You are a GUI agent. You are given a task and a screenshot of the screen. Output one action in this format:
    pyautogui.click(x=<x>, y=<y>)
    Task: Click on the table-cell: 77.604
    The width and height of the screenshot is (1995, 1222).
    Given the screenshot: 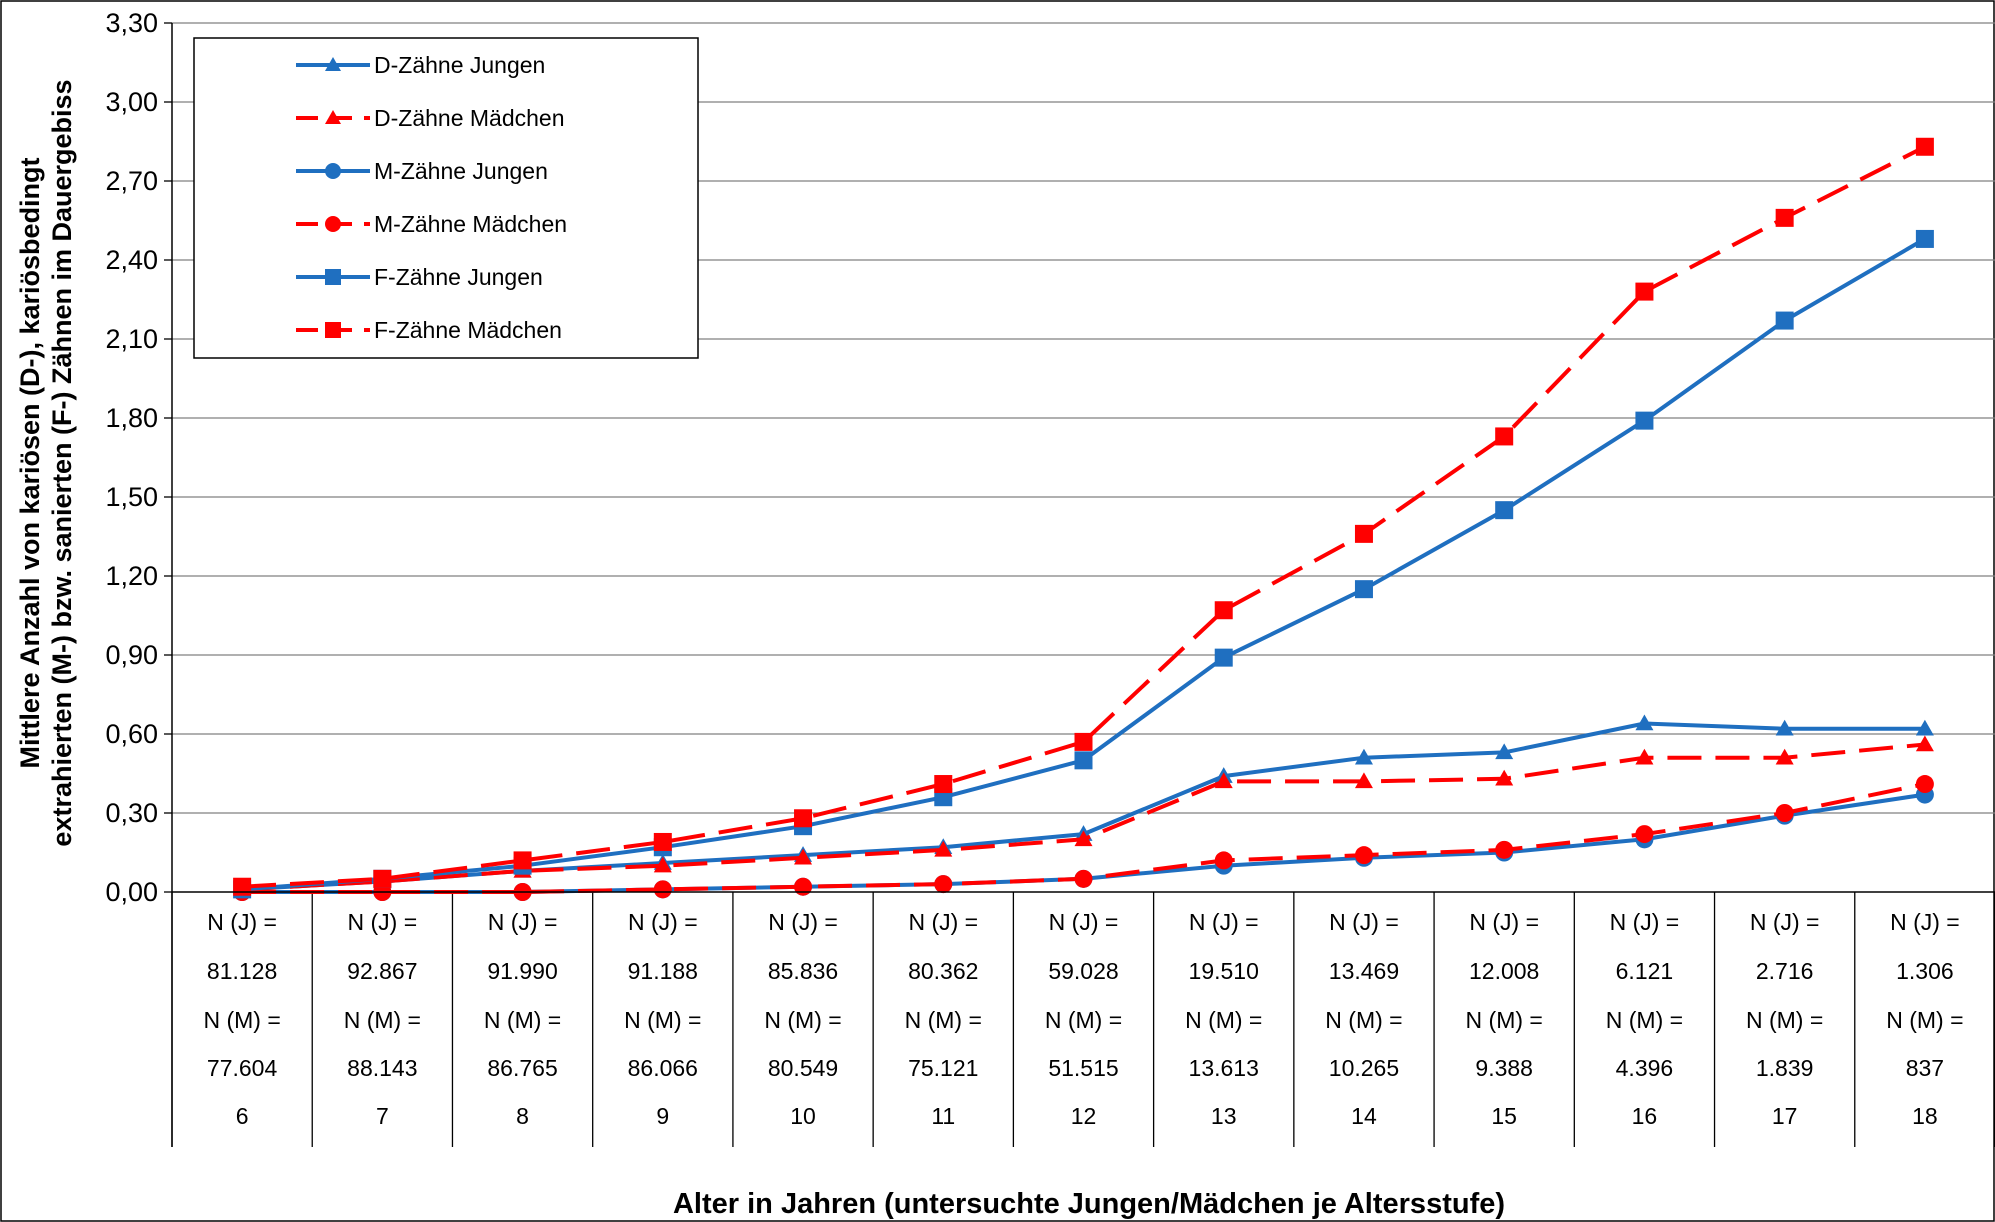 What is the action you would take?
    pyautogui.click(x=242, y=1068)
    